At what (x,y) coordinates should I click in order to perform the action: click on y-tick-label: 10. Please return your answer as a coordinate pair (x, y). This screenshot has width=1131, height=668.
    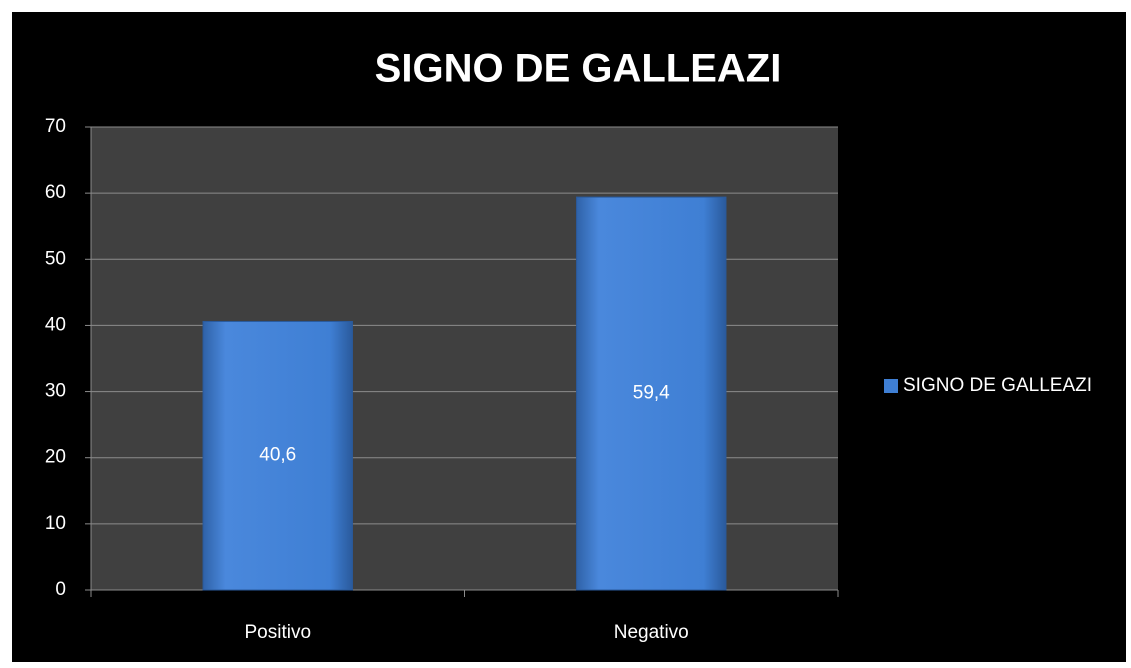
    Looking at the image, I should click on (55, 523).